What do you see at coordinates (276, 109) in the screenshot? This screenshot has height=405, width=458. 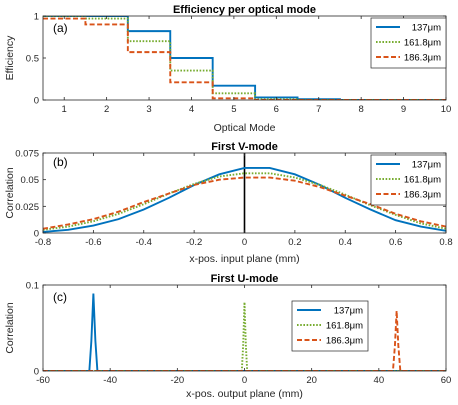 I see `x-tick-label: 6` at bounding box center [276, 109].